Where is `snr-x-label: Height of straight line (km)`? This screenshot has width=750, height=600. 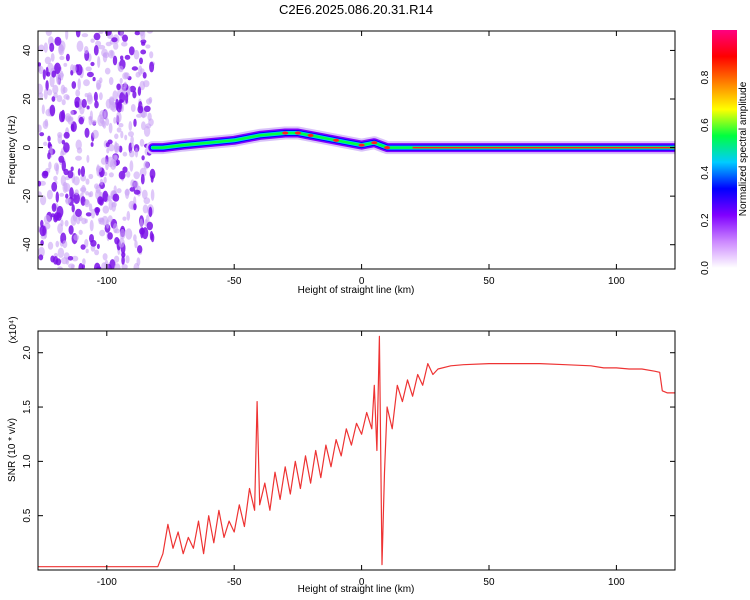
snr-x-label: Height of straight line (km) is located at coordinates (356, 589).